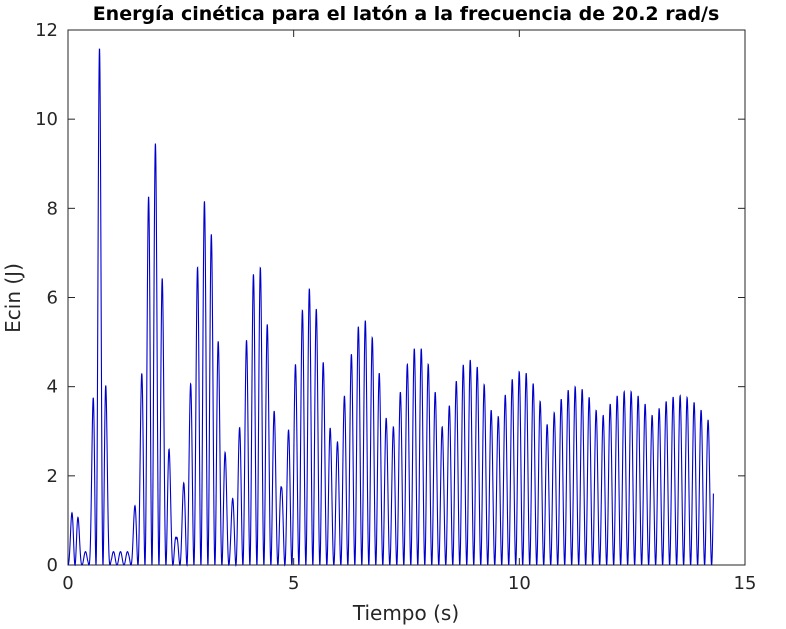 This screenshot has height=629, width=786. I want to click on y-tick-label: 4, so click(52, 387).